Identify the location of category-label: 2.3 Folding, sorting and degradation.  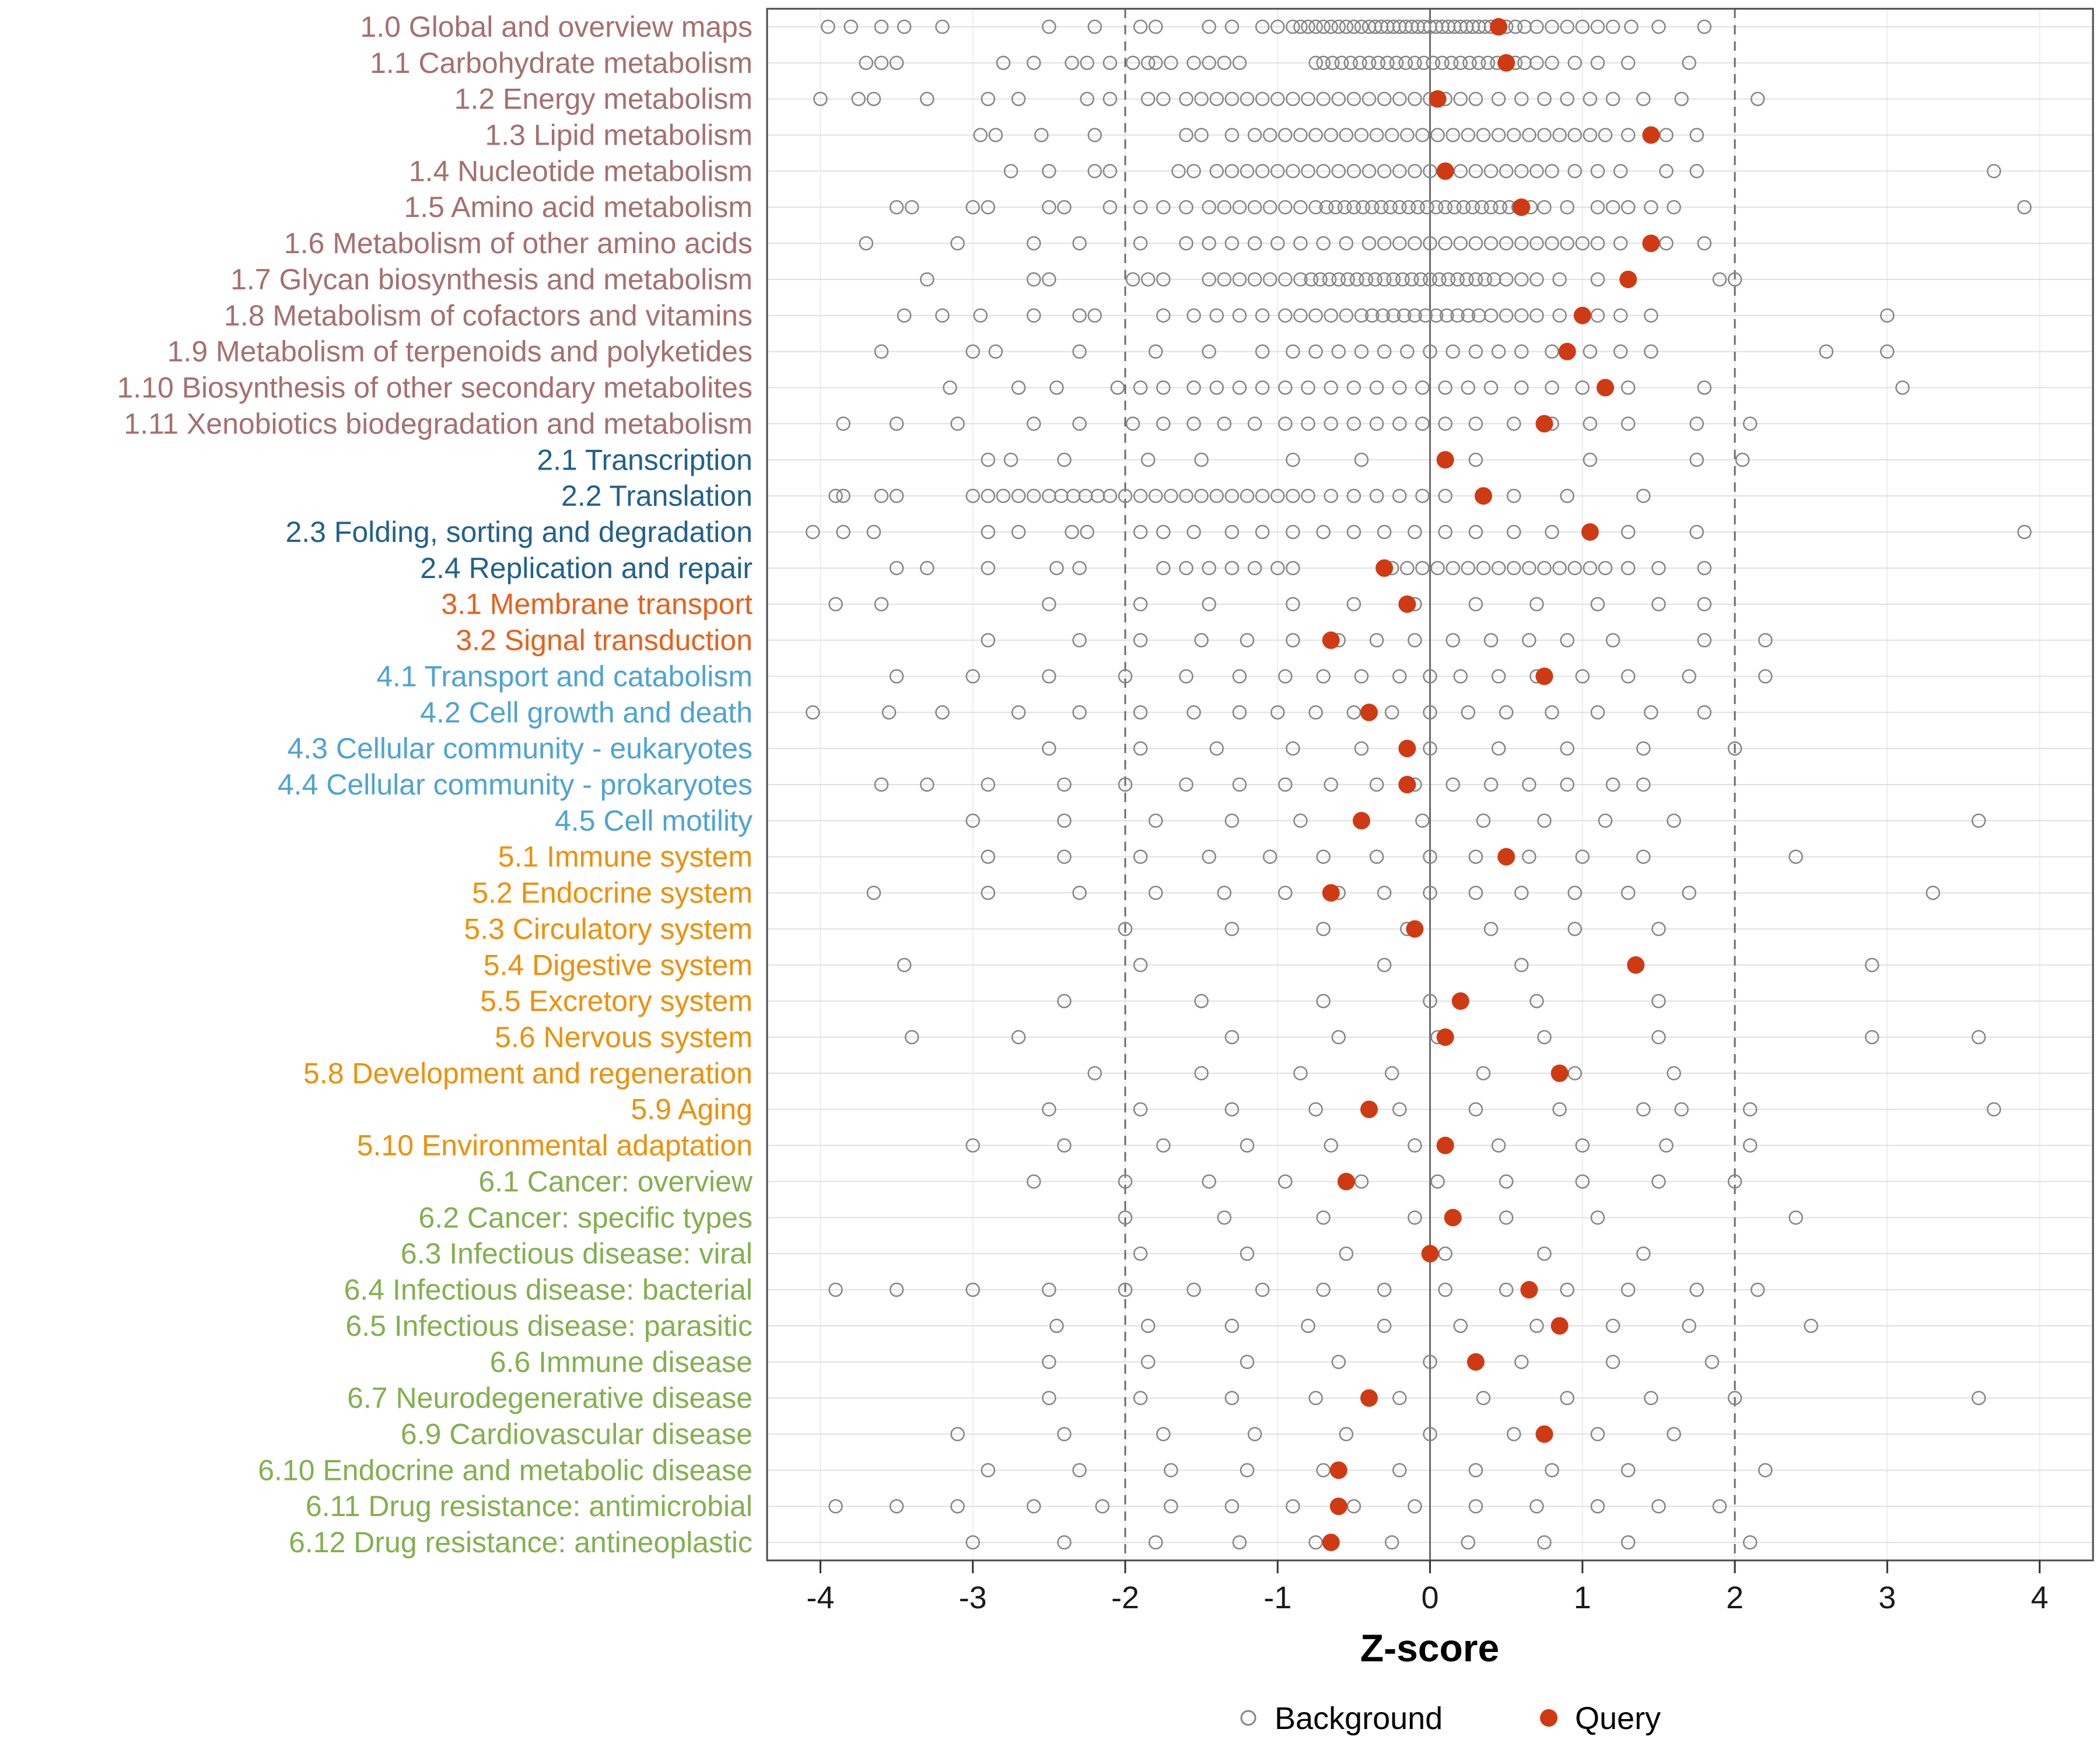
(518, 532).